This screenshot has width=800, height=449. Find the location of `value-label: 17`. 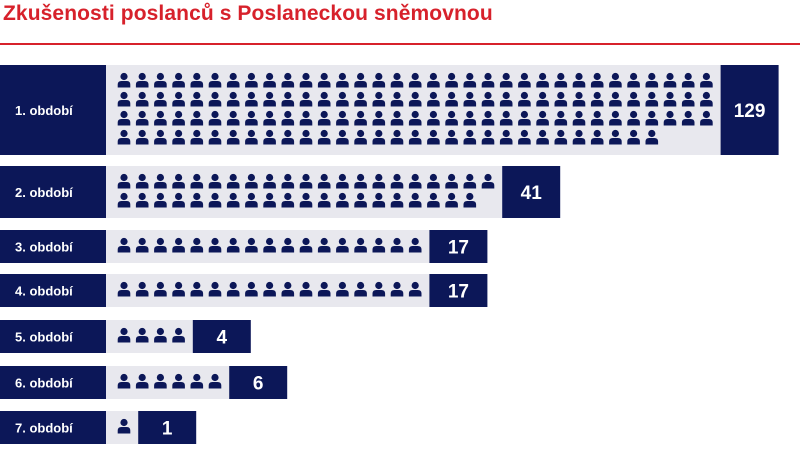

value-label: 17 is located at coordinates (458, 292).